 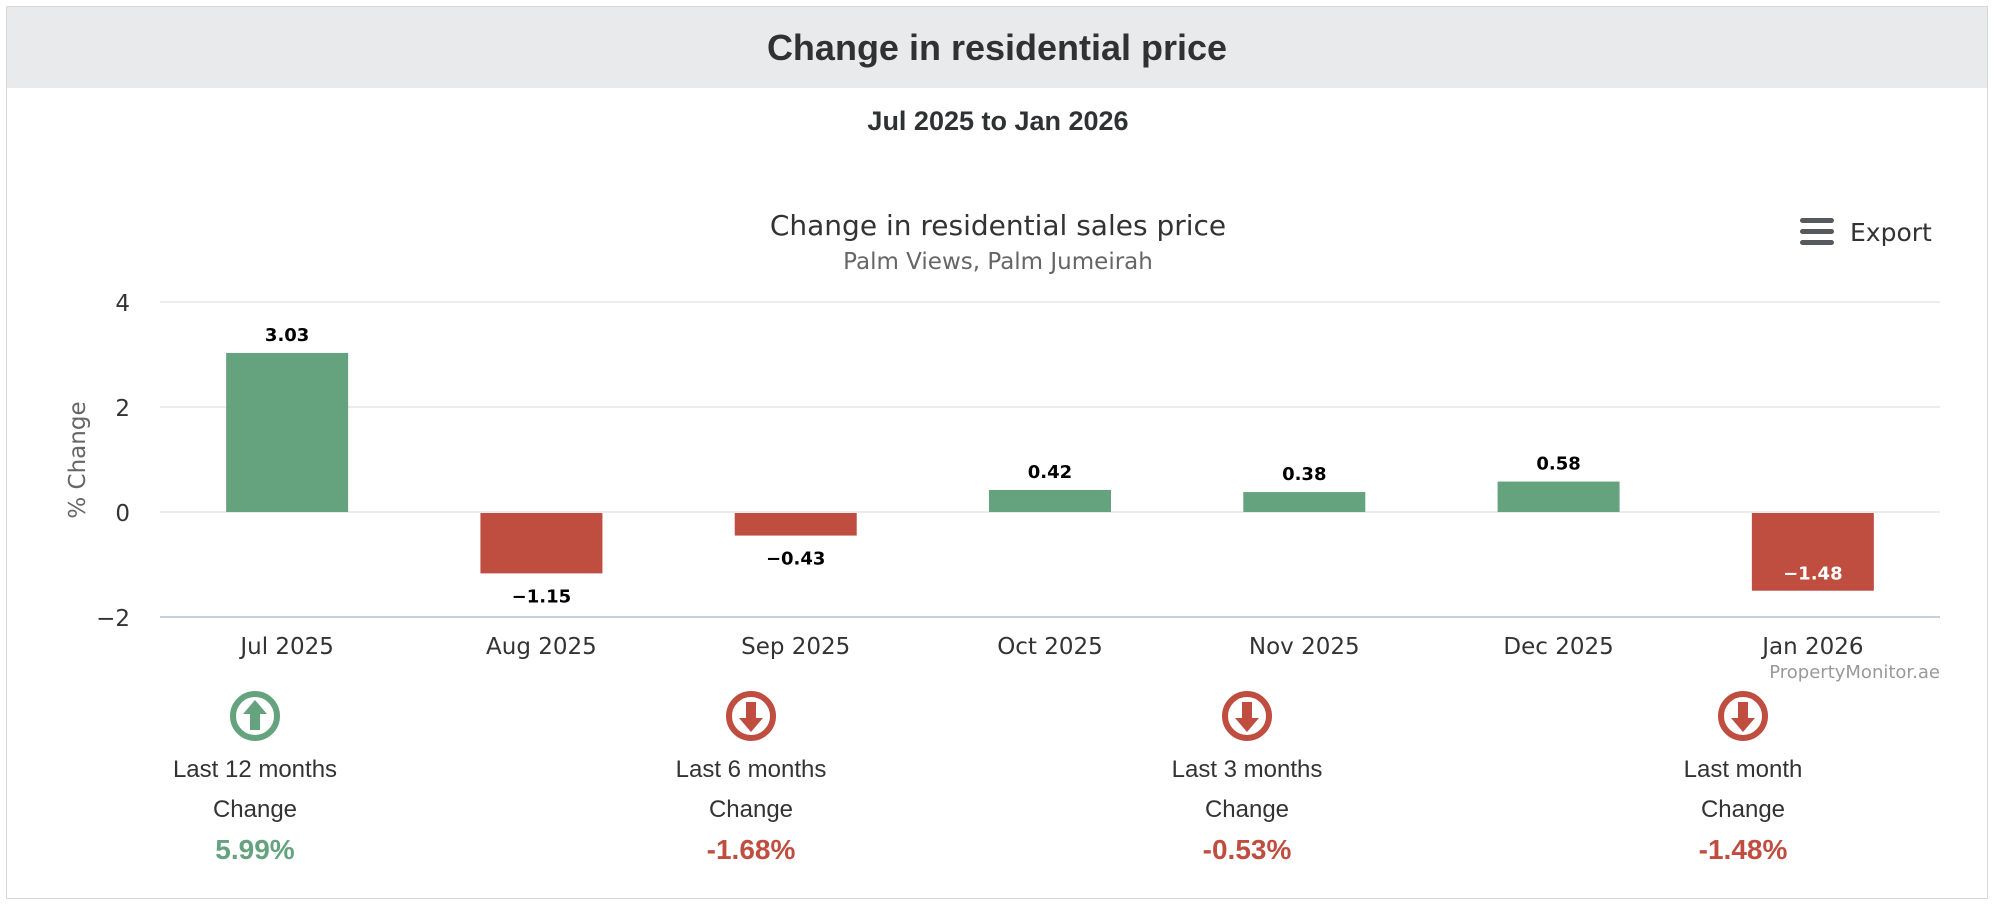 What do you see at coordinates (795, 647) in the screenshot?
I see `x-tick-label: Sep 2025` at bounding box center [795, 647].